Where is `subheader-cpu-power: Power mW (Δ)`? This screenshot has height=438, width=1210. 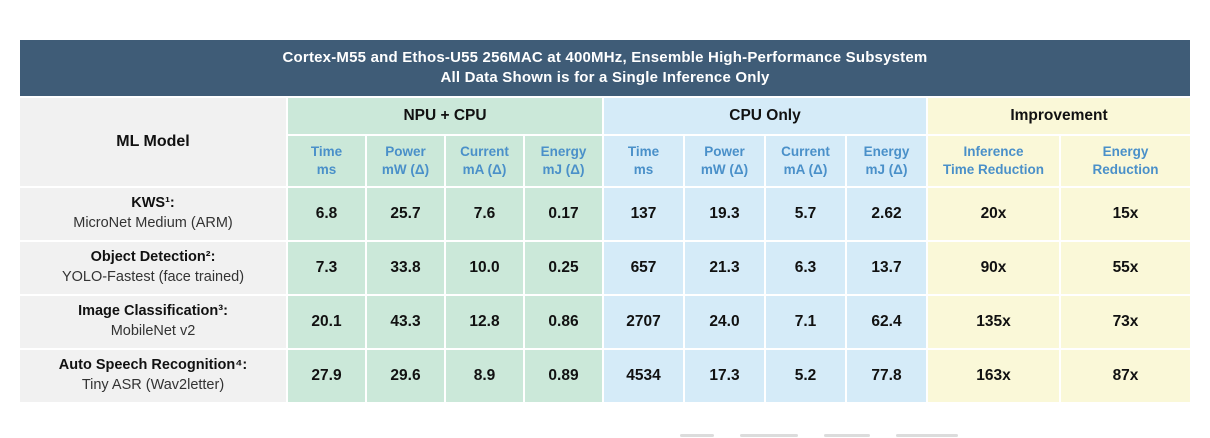
subheader-cpu-power: Power mW (Δ) is located at coordinates (724, 161).